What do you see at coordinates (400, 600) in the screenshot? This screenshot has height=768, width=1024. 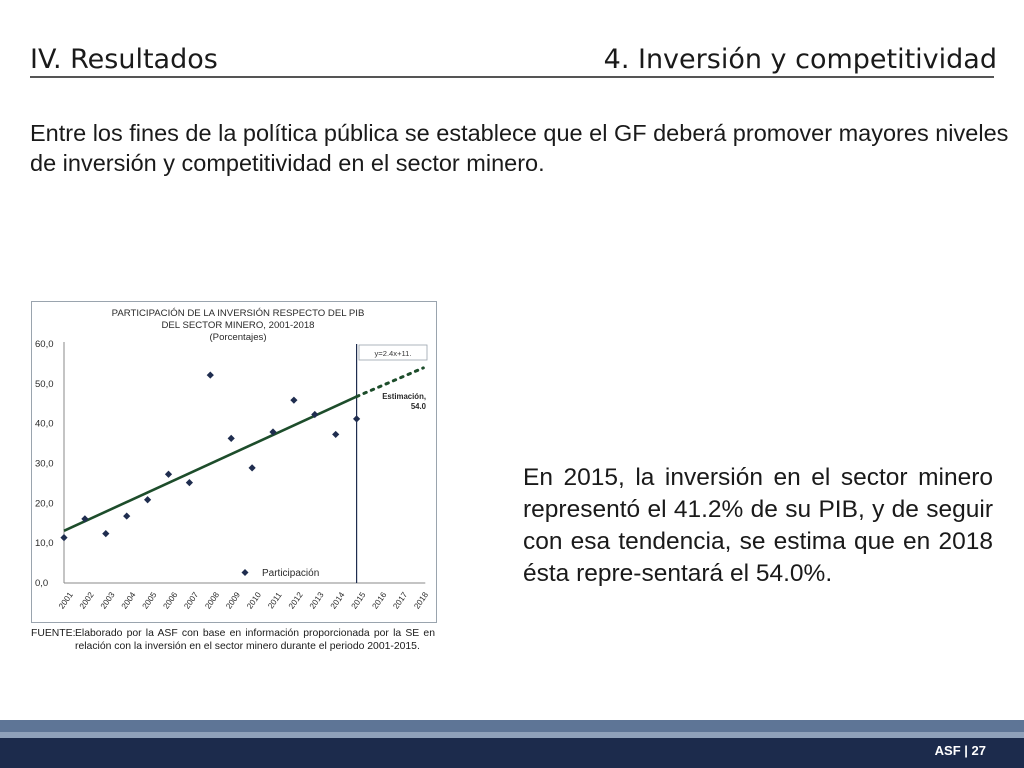 I see `x-tick-label: 2017` at bounding box center [400, 600].